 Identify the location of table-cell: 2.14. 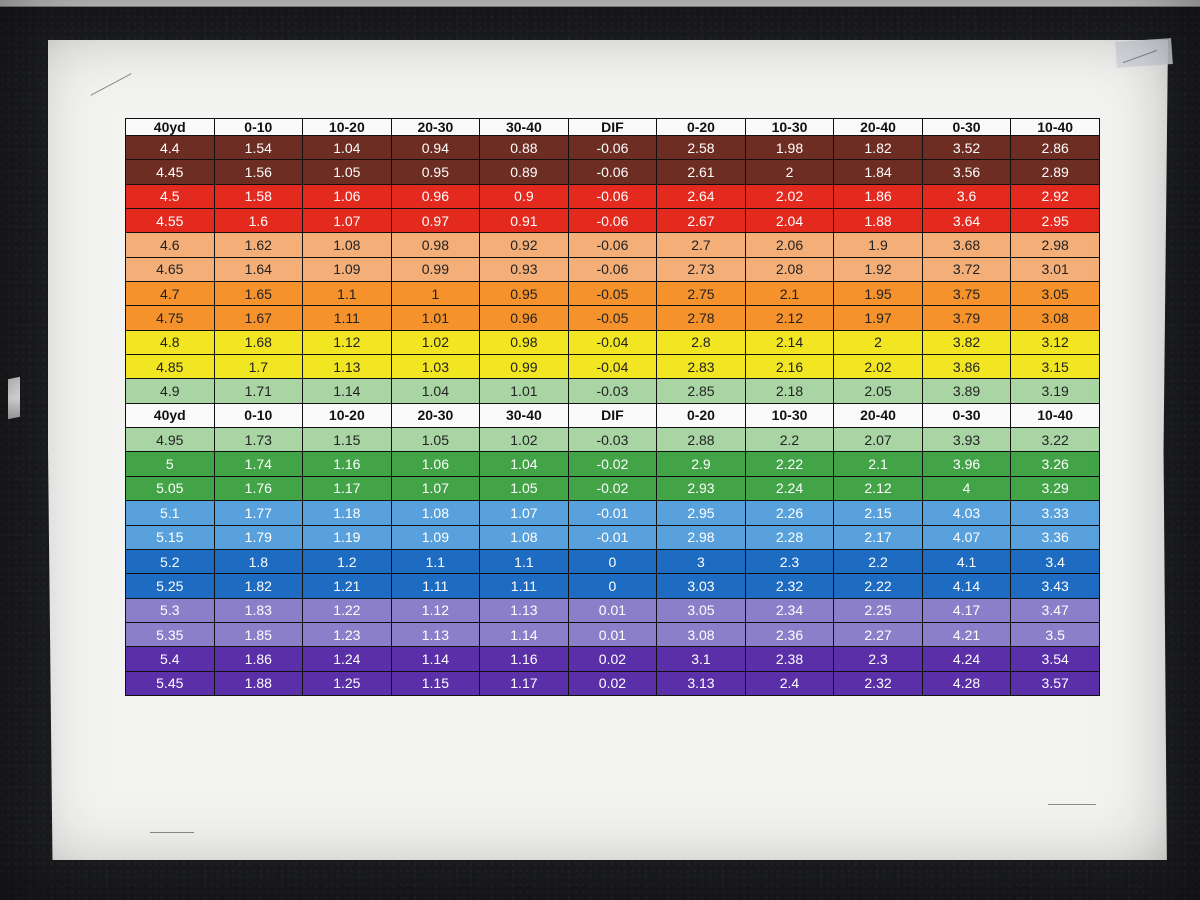
(789, 342).